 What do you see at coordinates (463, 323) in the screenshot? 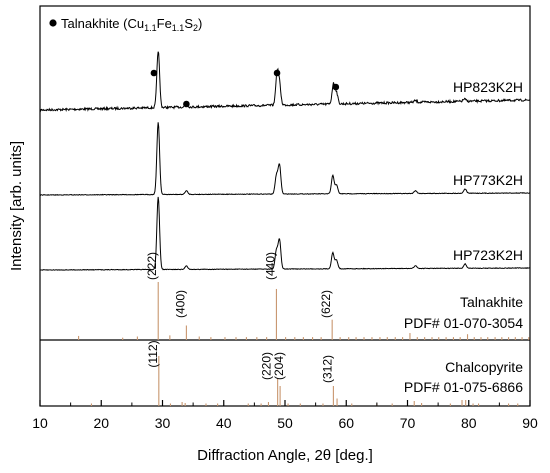
I see `reference-pdf-number: PDF# 01-070-3054` at bounding box center [463, 323].